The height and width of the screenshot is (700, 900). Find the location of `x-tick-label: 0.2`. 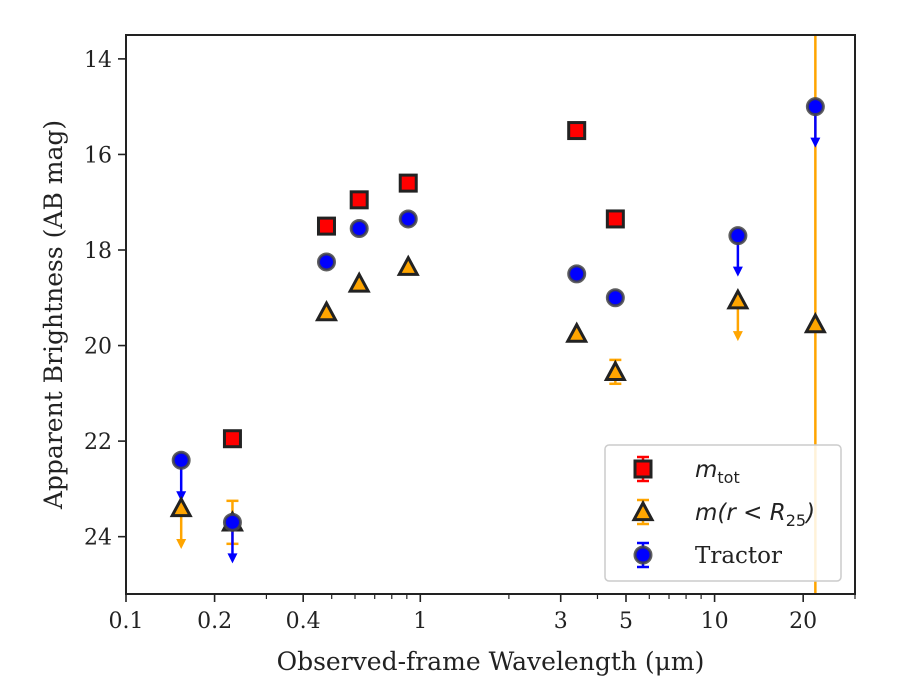

x-tick-label: 0.2 is located at coordinates (214, 621).